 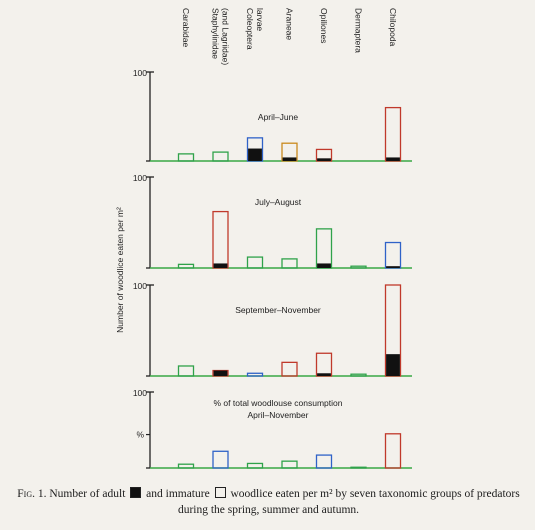 What do you see at coordinates (278, 403) in the screenshot?
I see `panel-title: % of total woodlouse consumption` at bounding box center [278, 403].